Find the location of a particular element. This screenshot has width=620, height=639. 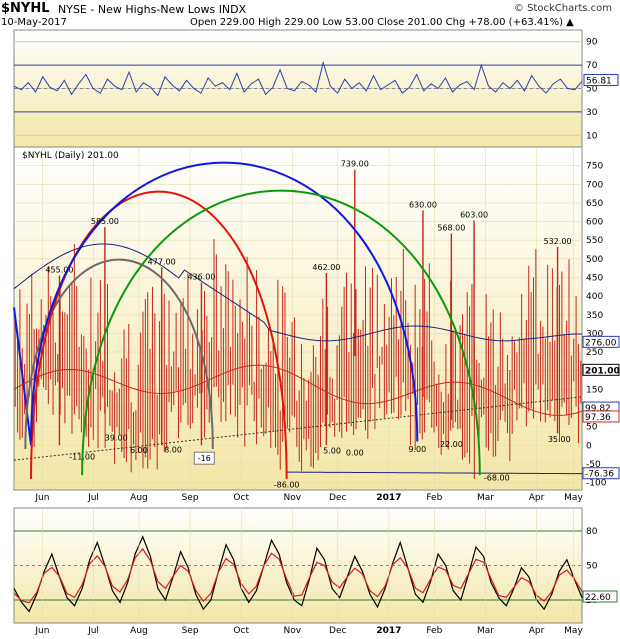

chart-description: NYSE - New Highs-New Lows INDX is located at coordinates (152, 9).